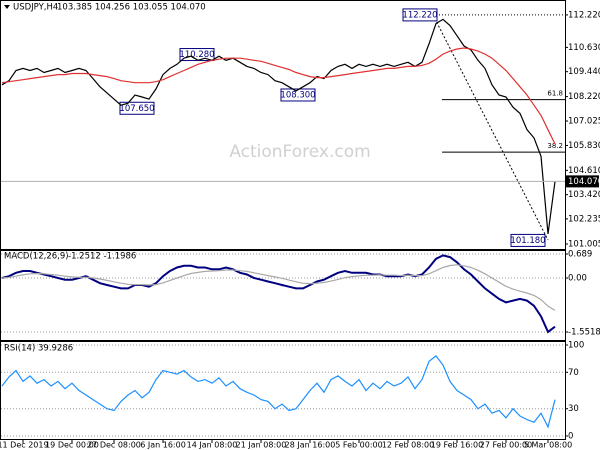  I want to click on price-label: 112.220, so click(419, 15).